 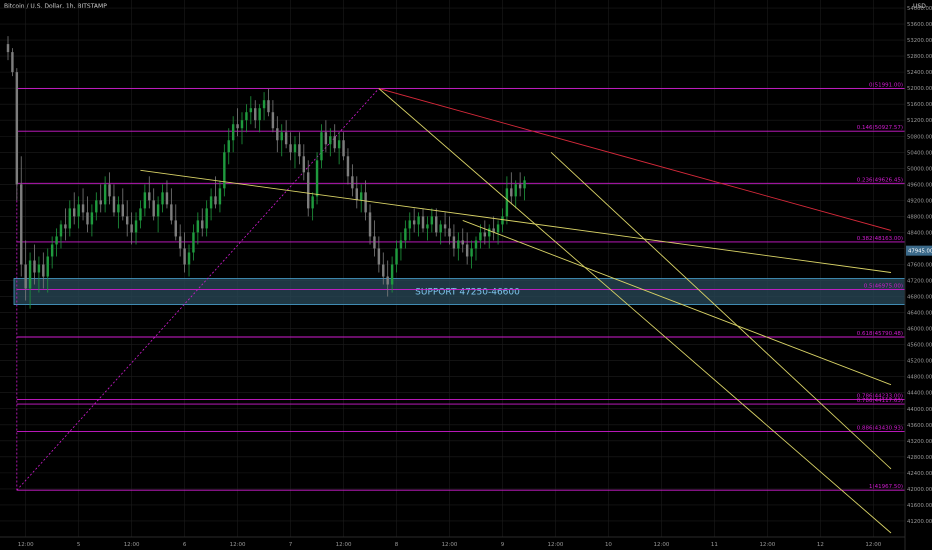 What do you see at coordinates (55, 6) in the screenshot?
I see `chart-title: Bitcoin / U.S. Dollar, 1h, BITSTAMP` at bounding box center [55, 6].